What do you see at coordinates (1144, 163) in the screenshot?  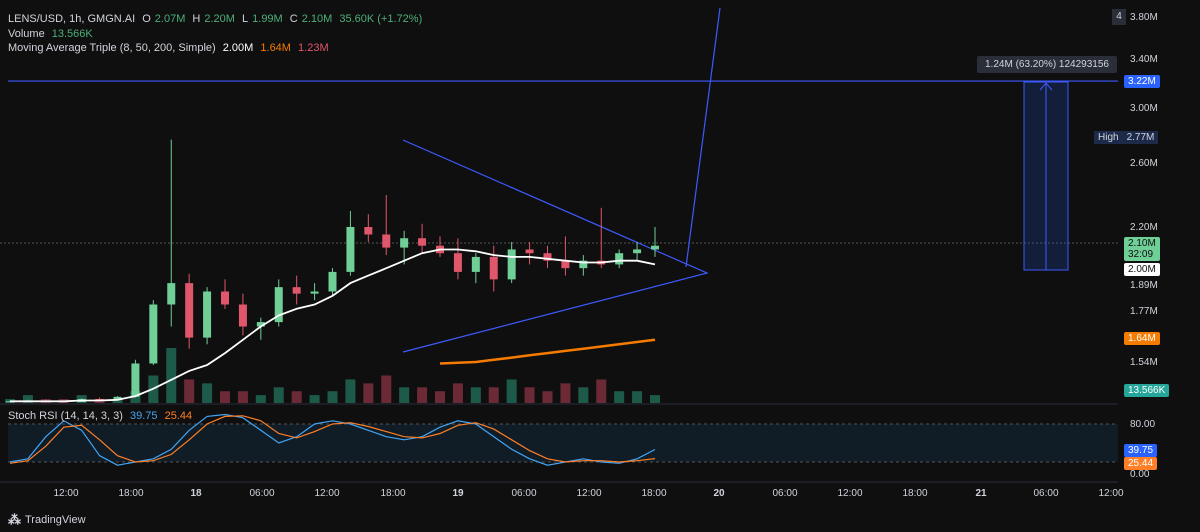 I see `y-tick-label: 2.60M` at bounding box center [1144, 163].